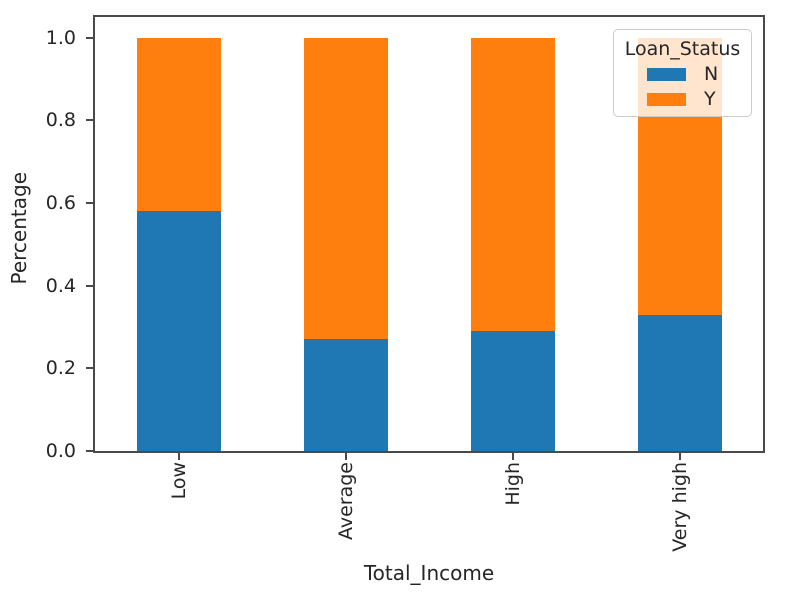  I want to click on legend-swatch-y-icon, so click(666, 99).